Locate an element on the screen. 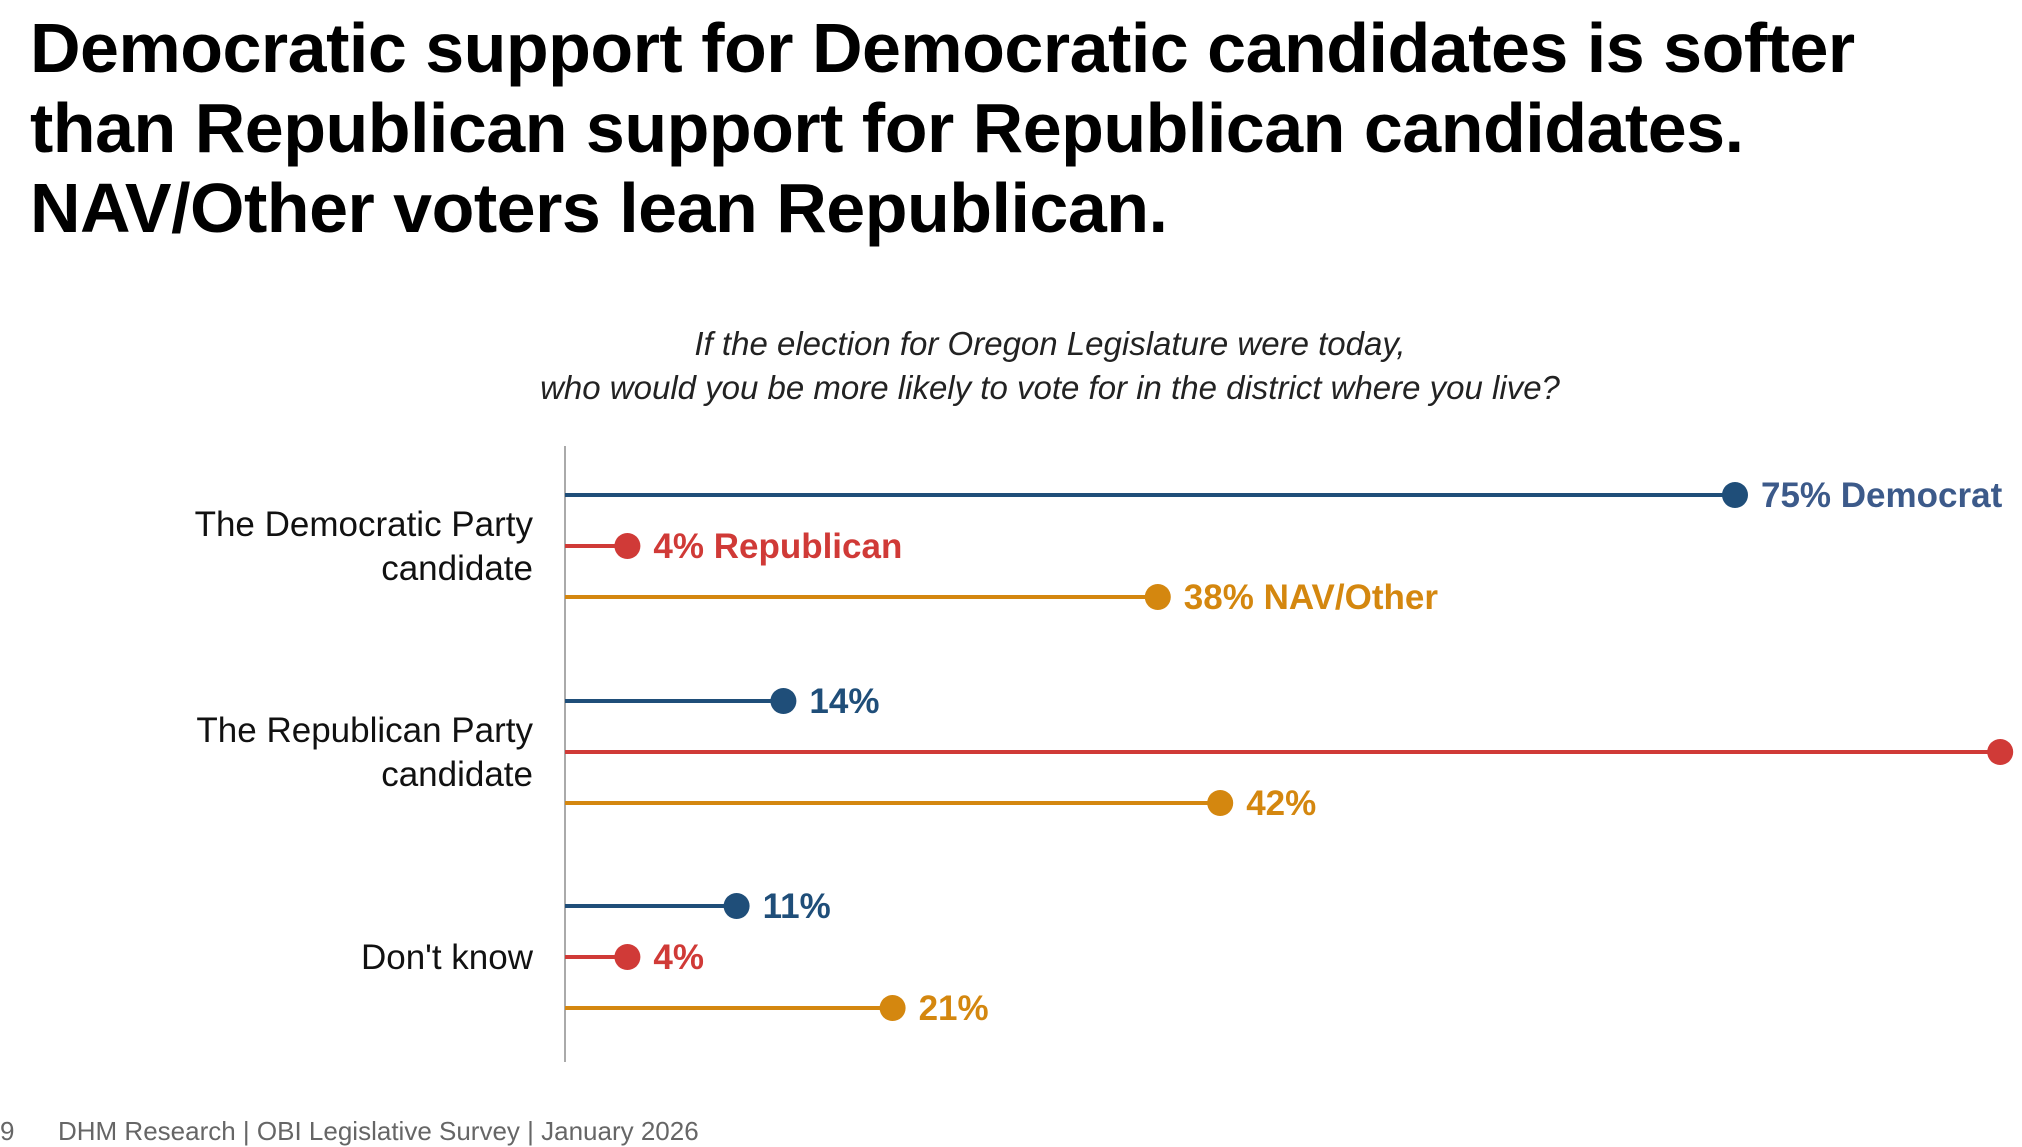  data-label: 11% is located at coordinates (797, 906).